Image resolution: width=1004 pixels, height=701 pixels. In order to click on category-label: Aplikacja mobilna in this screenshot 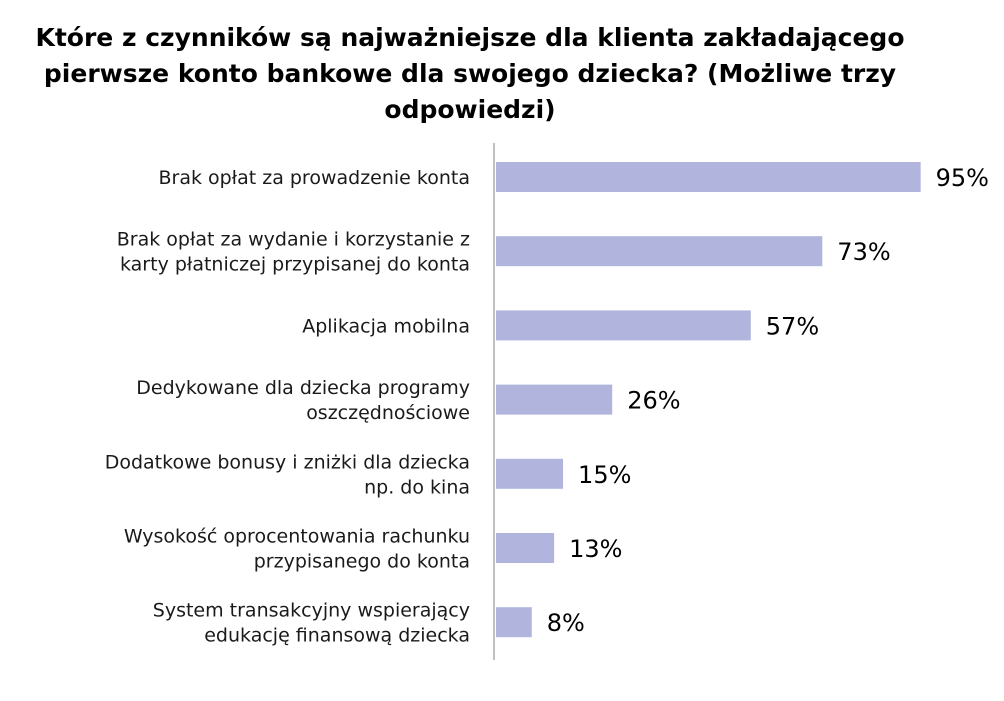, I will do `click(386, 326)`.